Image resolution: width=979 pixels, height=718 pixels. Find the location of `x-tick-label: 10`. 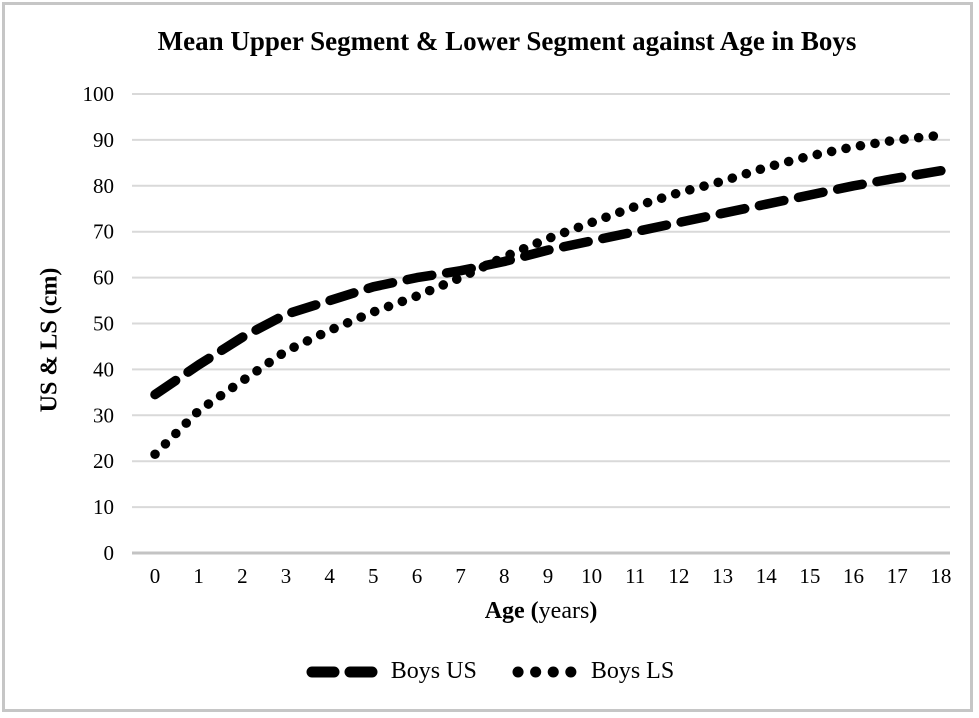

x-tick-label: 10 is located at coordinates (591, 576).